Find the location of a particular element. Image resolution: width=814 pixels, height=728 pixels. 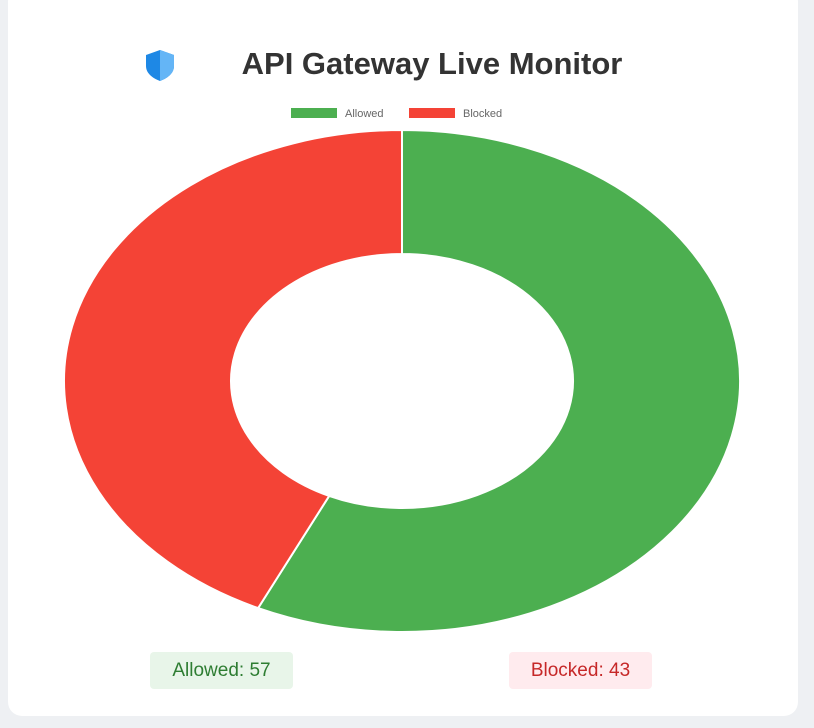

shield-icon is located at coordinates (160, 65).